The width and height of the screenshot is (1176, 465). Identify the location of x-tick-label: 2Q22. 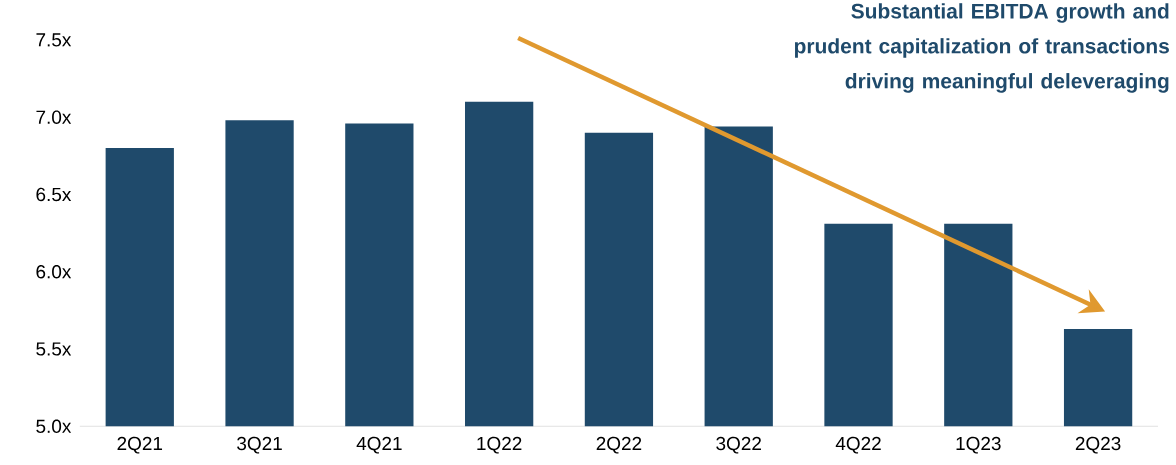
(619, 445).